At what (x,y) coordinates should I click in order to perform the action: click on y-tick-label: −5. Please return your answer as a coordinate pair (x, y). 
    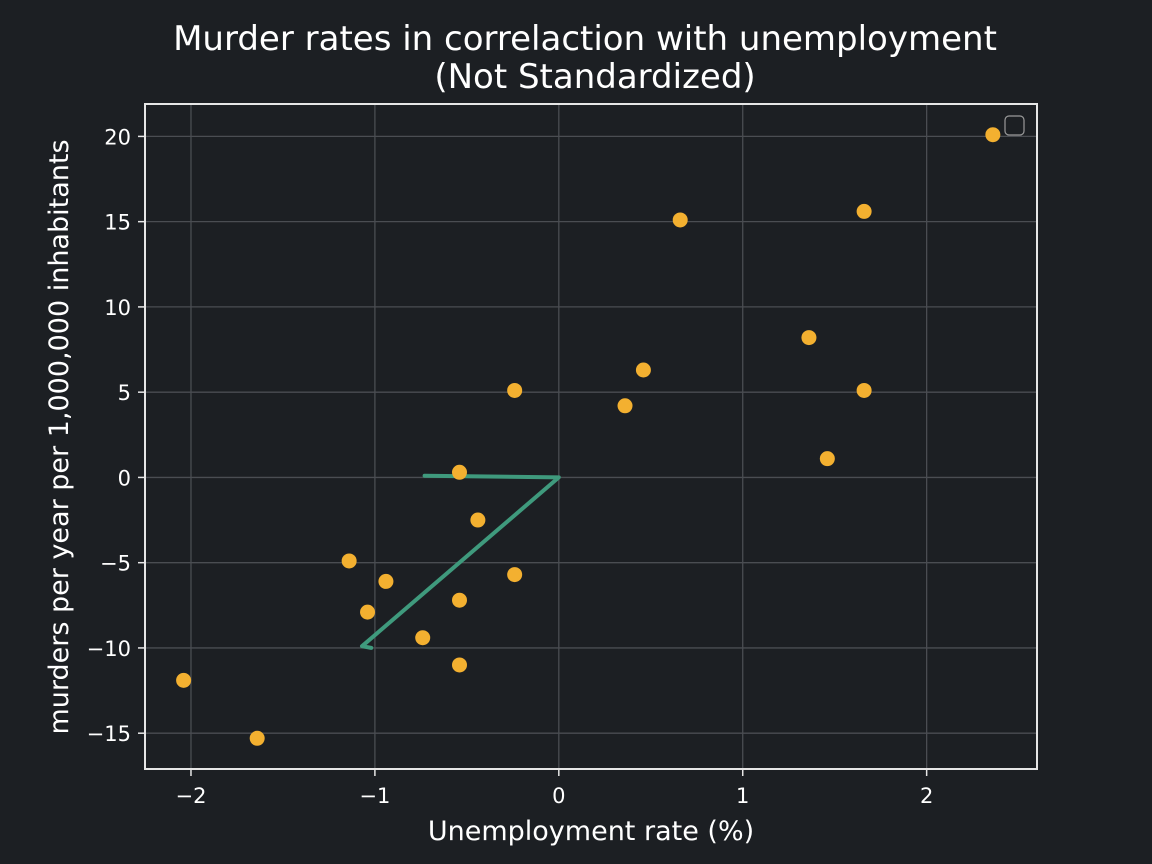
    Looking at the image, I should click on (115, 564).